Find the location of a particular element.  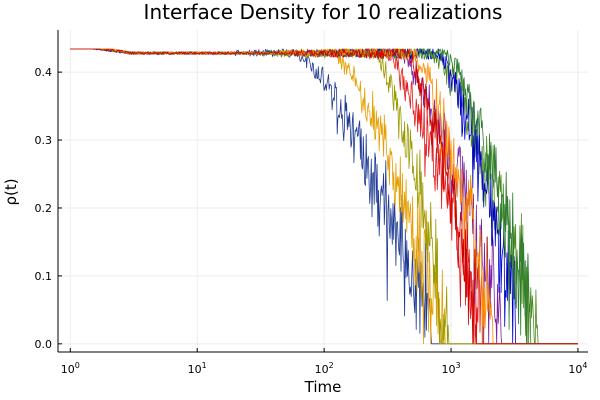

x-tick-label: 10³ is located at coordinates (450, 368).